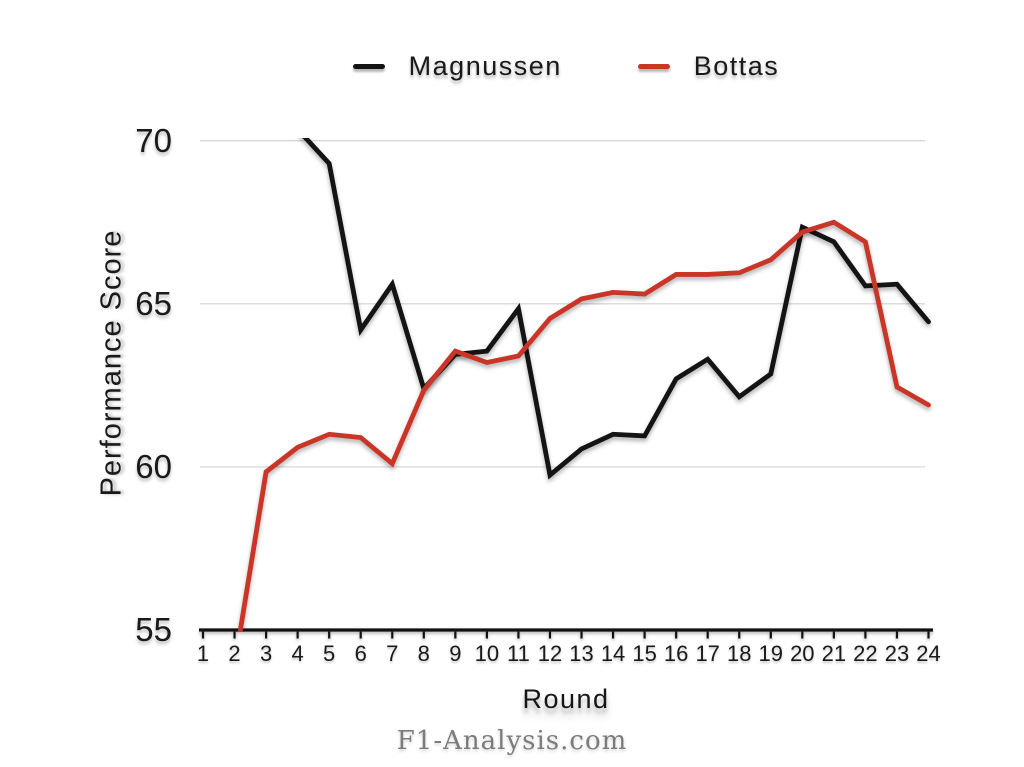 This screenshot has width=1024, height=767. I want to click on y-tick-label-55: 55, so click(153, 629).